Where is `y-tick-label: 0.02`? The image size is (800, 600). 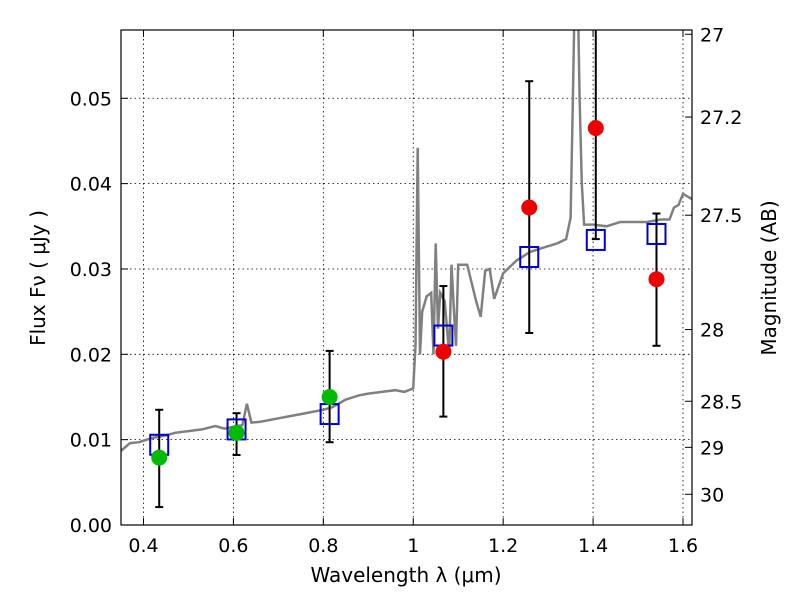 y-tick-label: 0.02 is located at coordinates (91, 355).